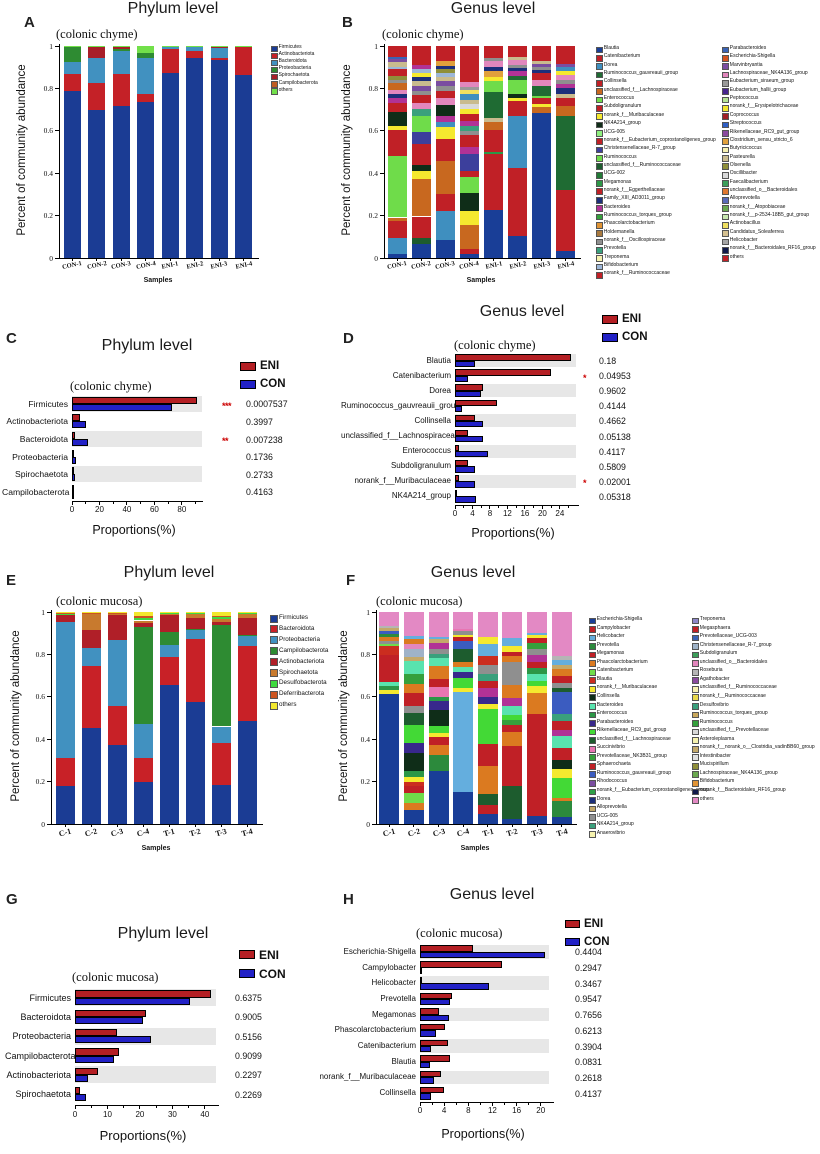 The width and height of the screenshot is (820, 1154). I want to click on legend-label: Ruminococcus, so click(716, 721).